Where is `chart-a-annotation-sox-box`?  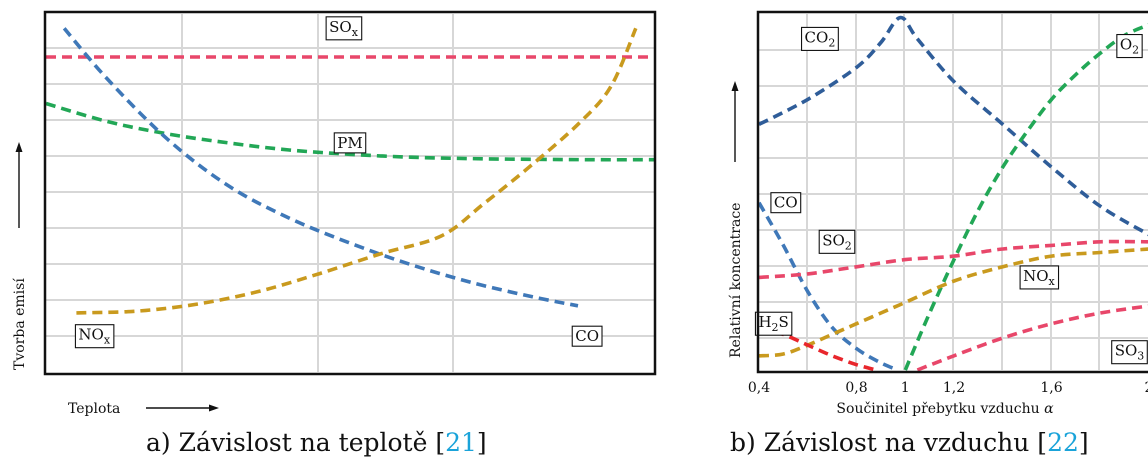
chart-a-annotation-sox-box is located at coordinates (344, 28).